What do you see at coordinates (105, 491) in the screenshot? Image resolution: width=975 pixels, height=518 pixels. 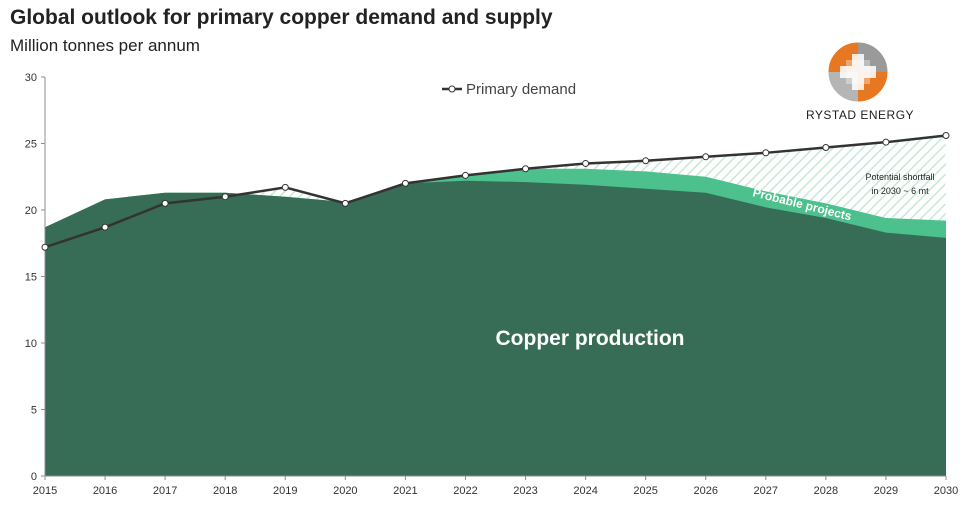 I see `x-tick-label: 2016` at bounding box center [105, 491].